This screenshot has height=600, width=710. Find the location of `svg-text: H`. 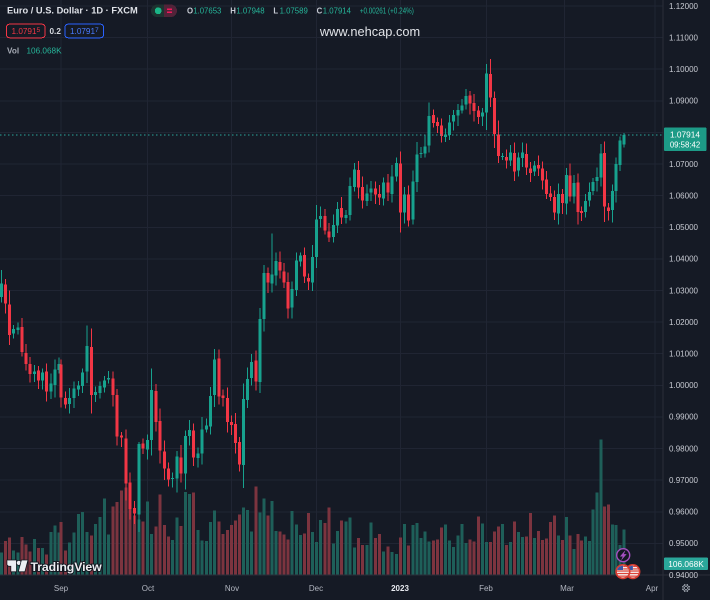

svg-text: H is located at coordinates (233, 10).